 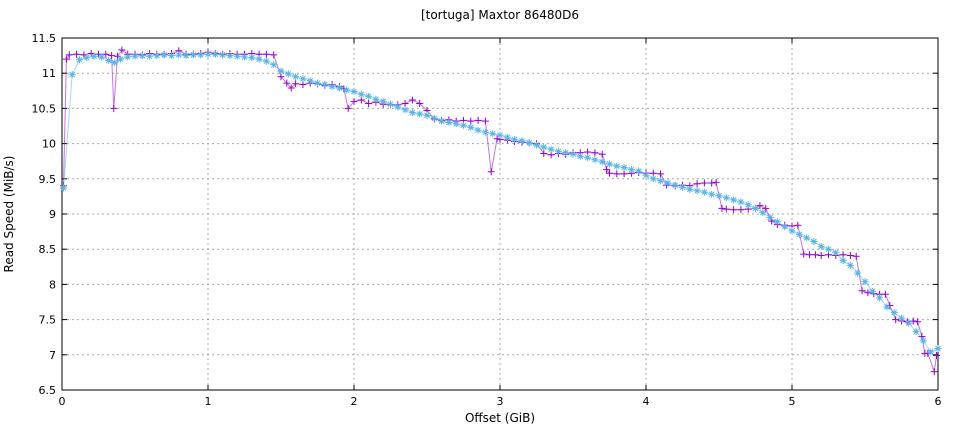 What do you see at coordinates (500, 401) in the screenshot?
I see `x-tick-label: 3` at bounding box center [500, 401].